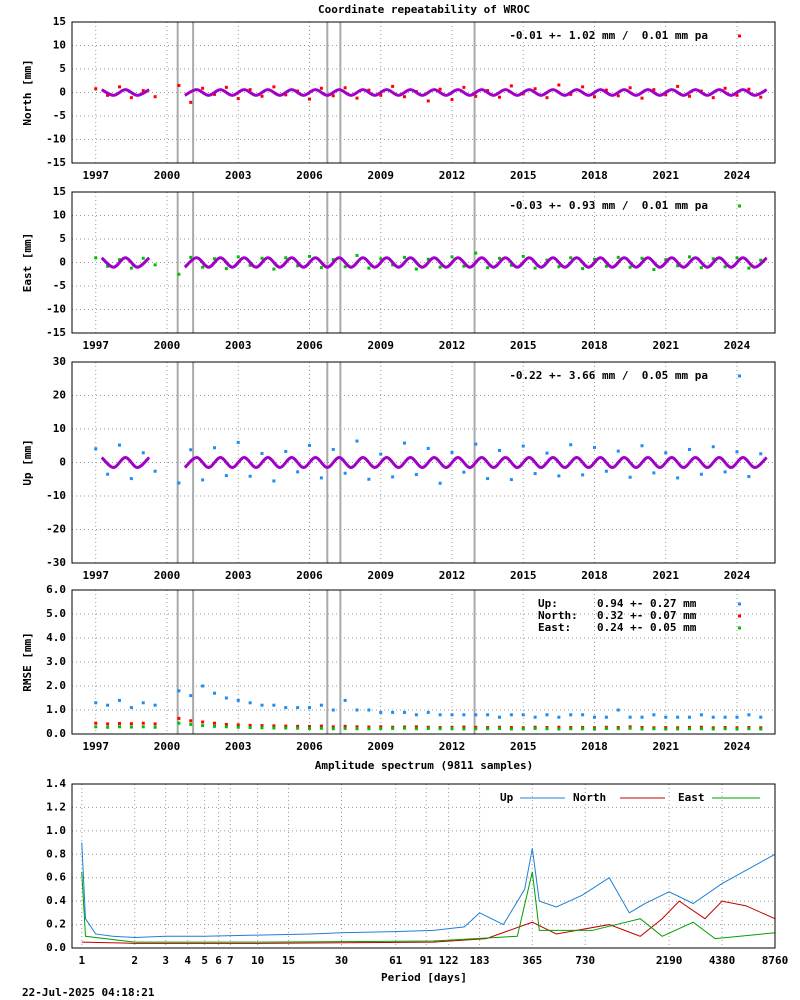 The width and height of the screenshot is (800, 1000). I want to click on x-tick-label: 183, so click(480, 960).